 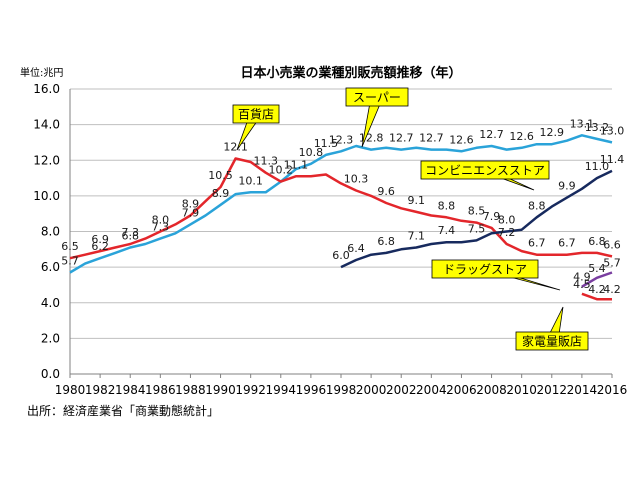 I want to click on callout-label: 百貨店, so click(x=256, y=114).